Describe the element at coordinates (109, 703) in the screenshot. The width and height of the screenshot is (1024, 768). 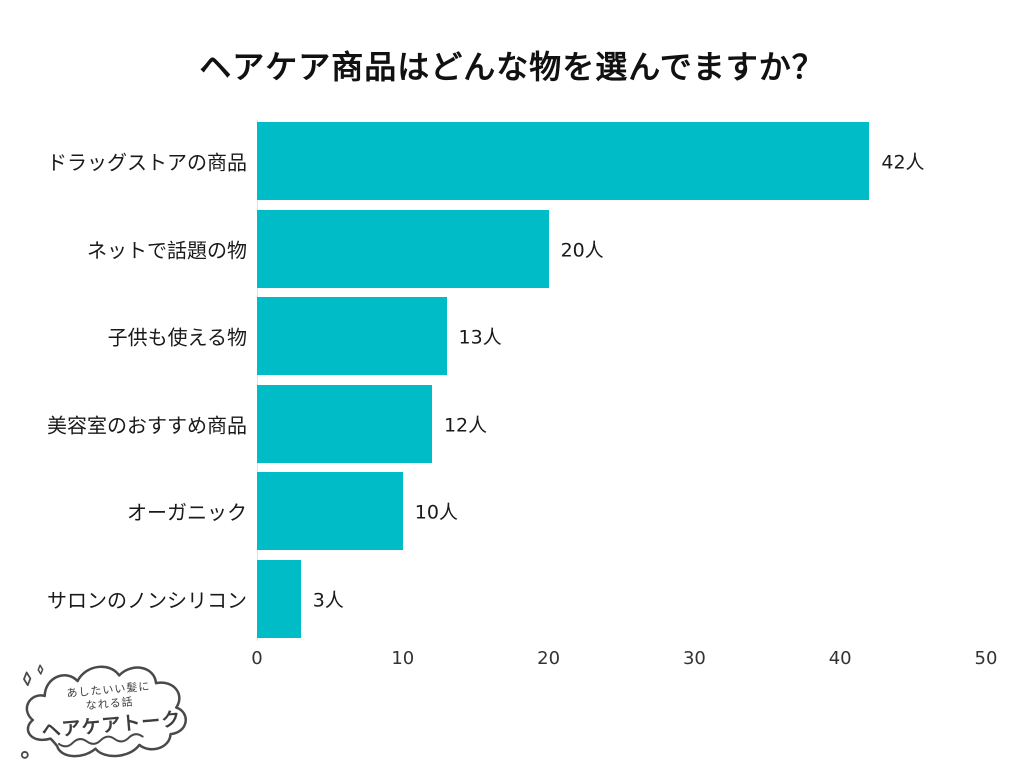
I see `logo-tagline-line2: なれる話` at that location.